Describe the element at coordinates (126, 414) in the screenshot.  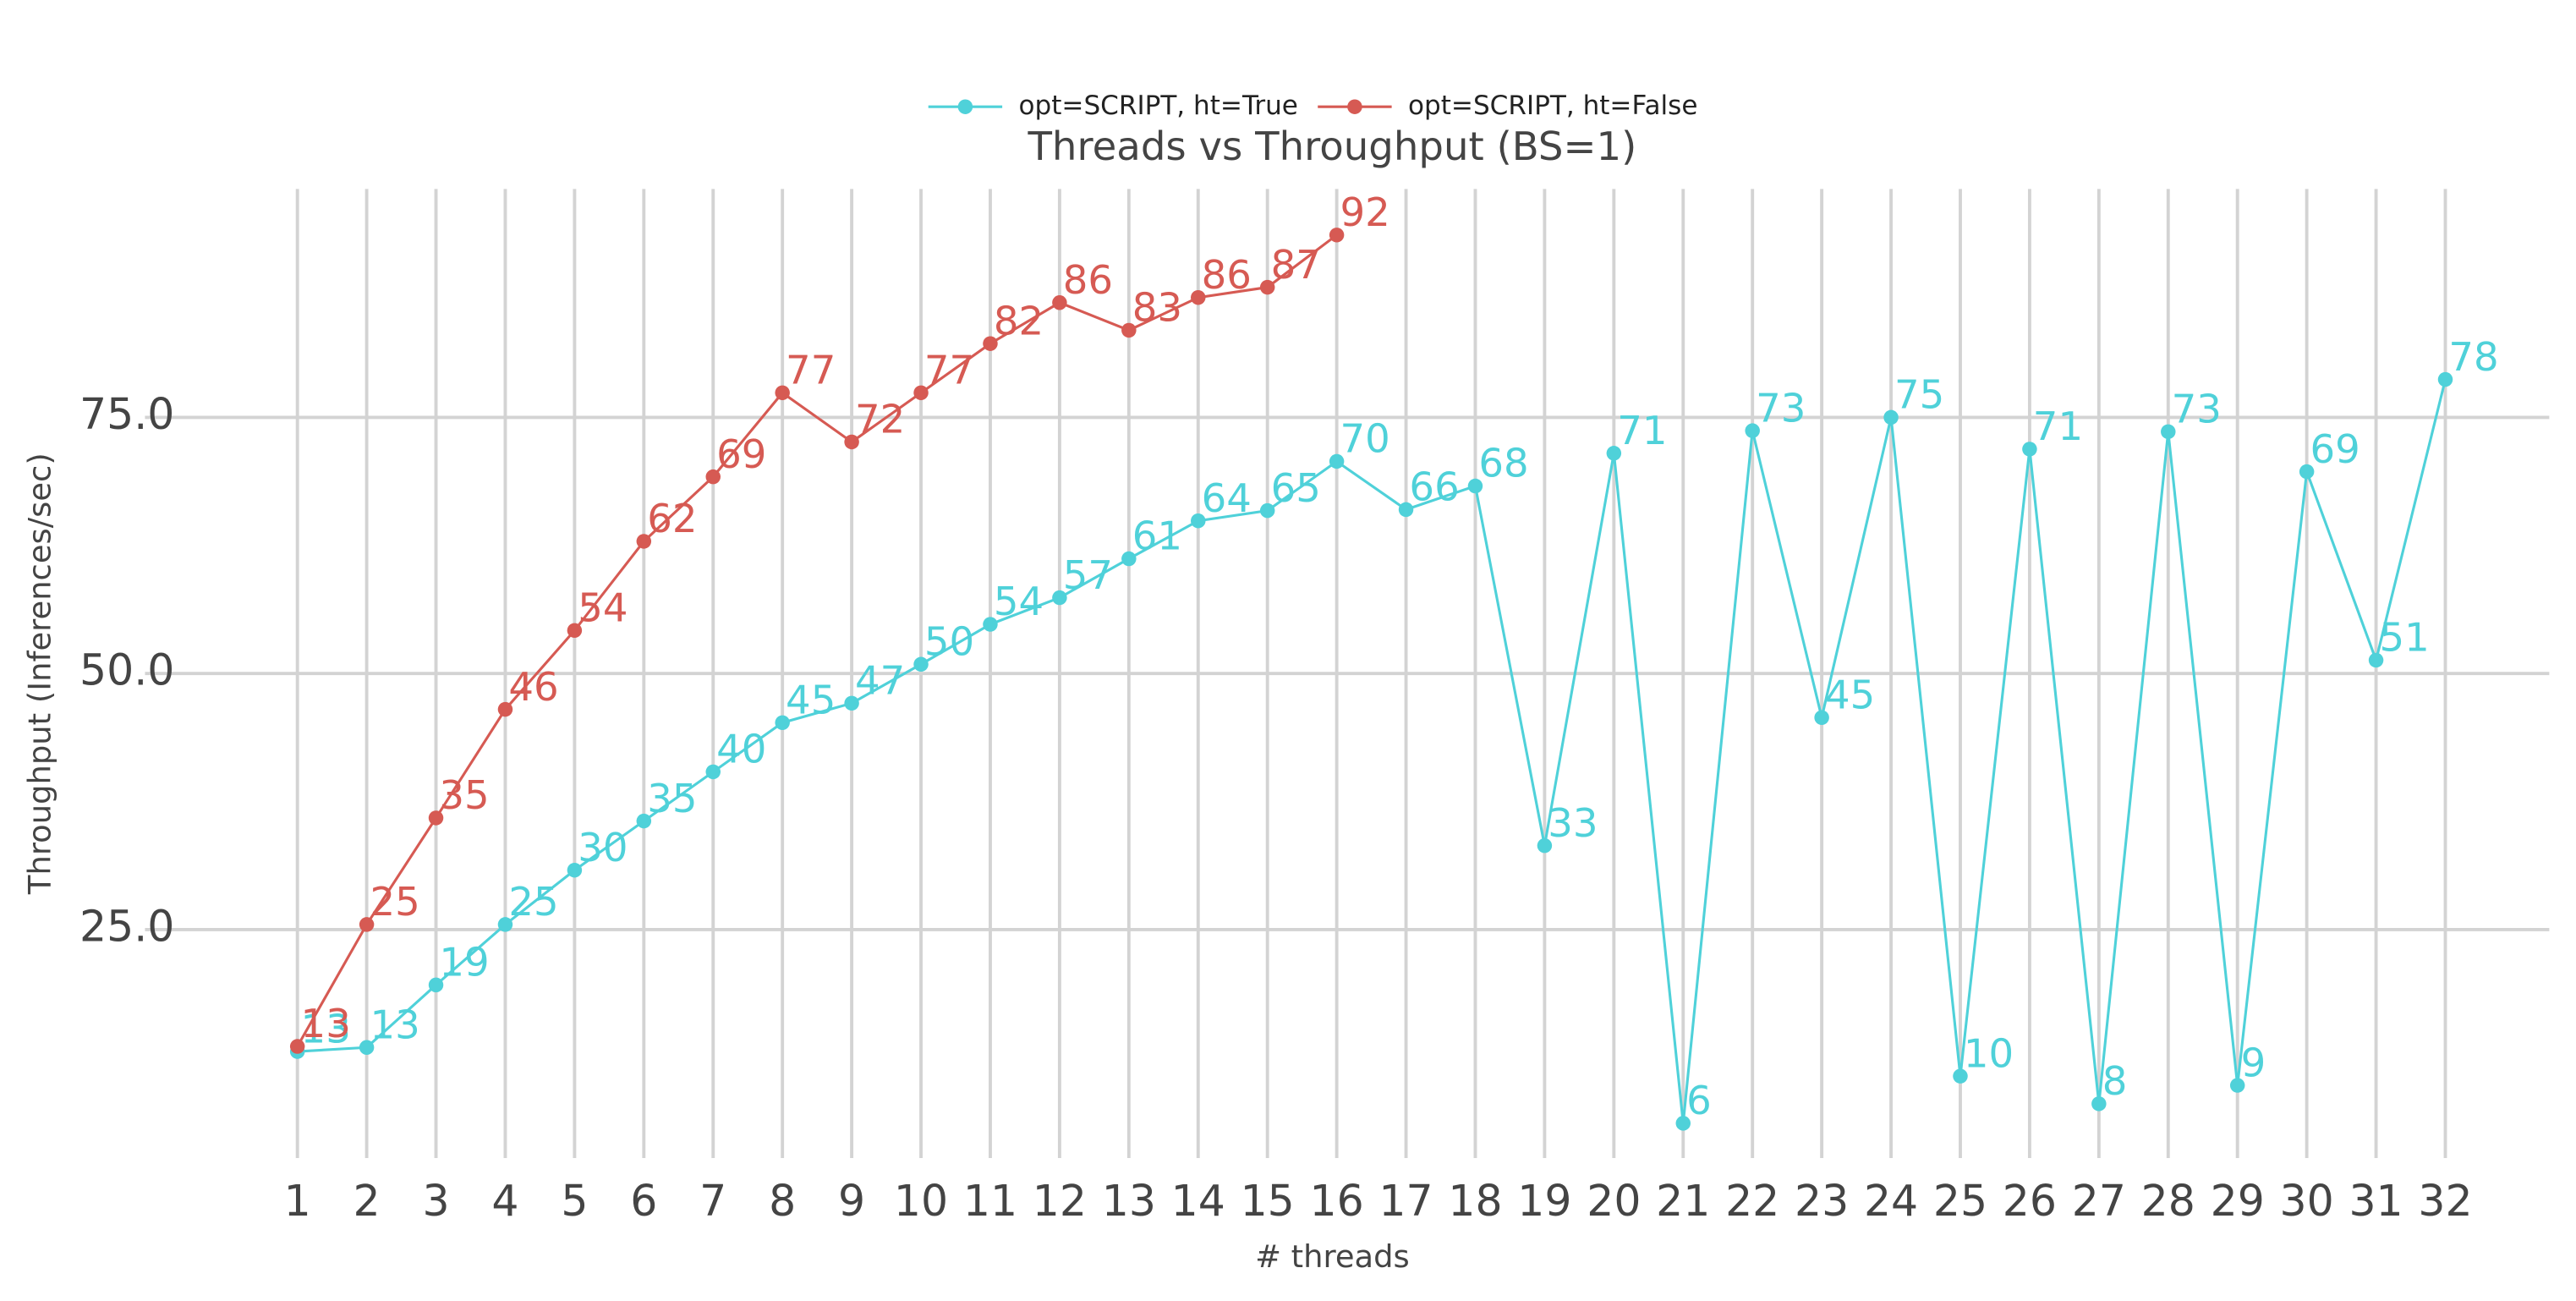
I see `y-tick-label: 75.0` at that location.